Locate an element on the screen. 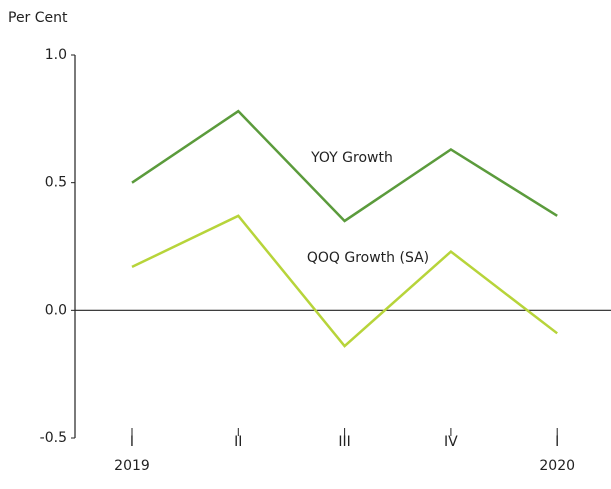 This screenshot has width=611, height=489. x-year-label: 2020 is located at coordinates (557, 466).